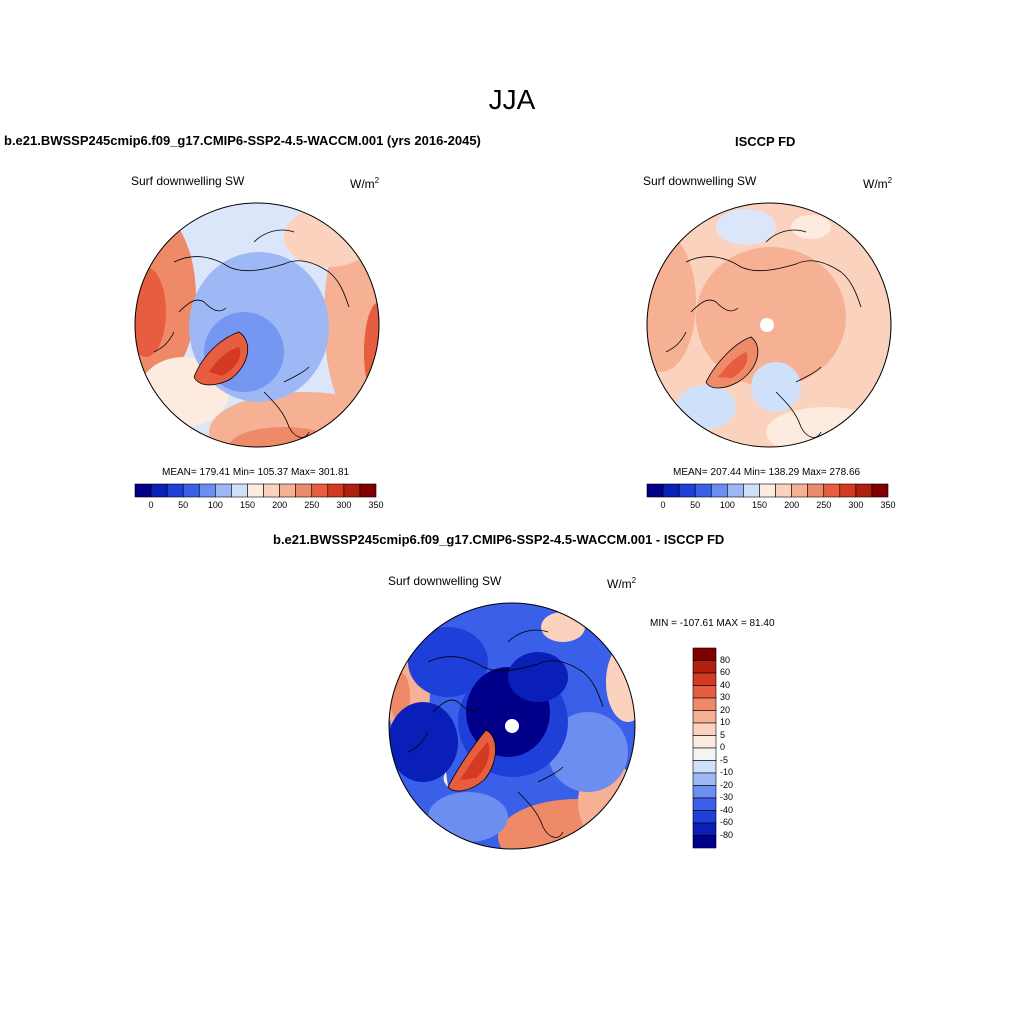 The image size is (1024, 1024). Describe the element at coordinates (725, 672) in the screenshot. I see `diff-colorbar-tick-label: 60` at that location.